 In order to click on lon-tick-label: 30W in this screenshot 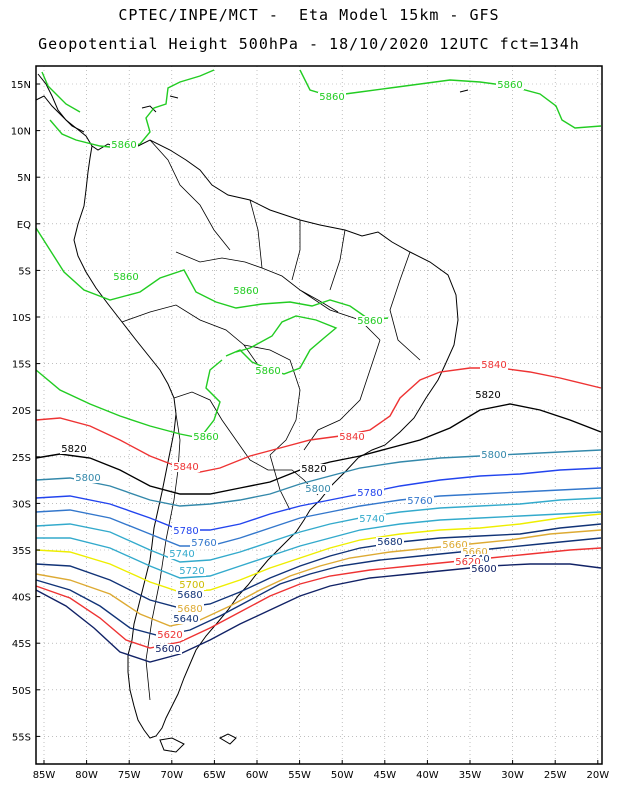, I will do `click(512, 775)`.